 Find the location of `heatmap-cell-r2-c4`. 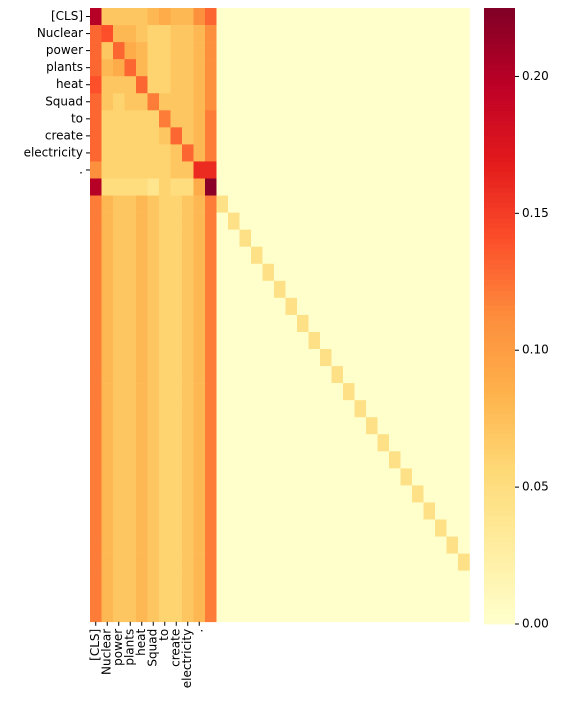

heatmap-cell-r2-c4 is located at coordinates (142, 51).